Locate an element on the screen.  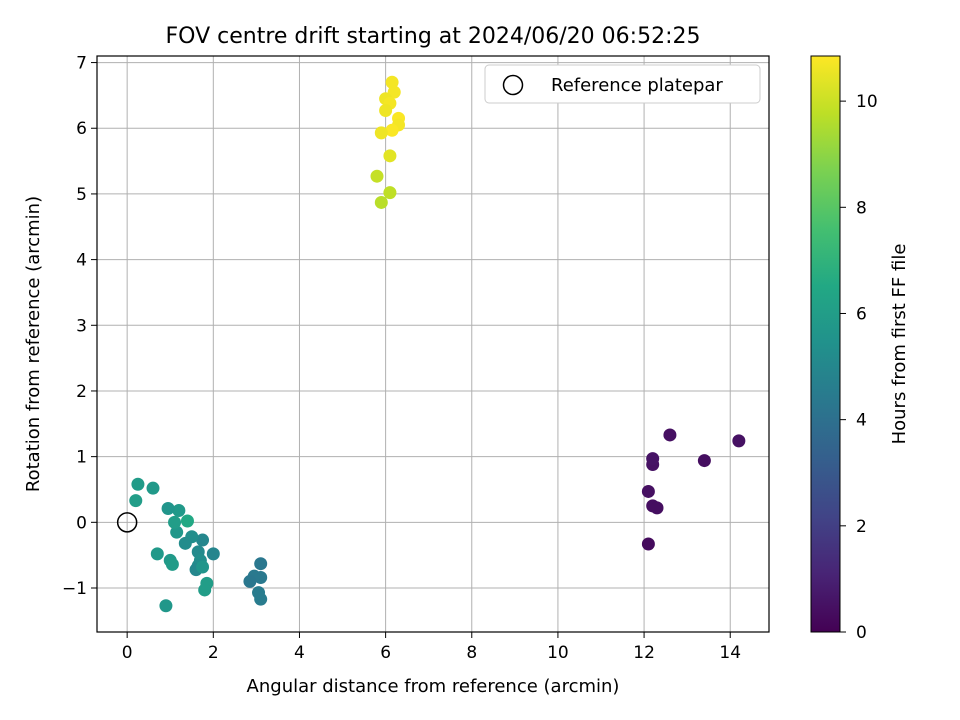
y-tick-label: 4 is located at coordinates (81, 261).